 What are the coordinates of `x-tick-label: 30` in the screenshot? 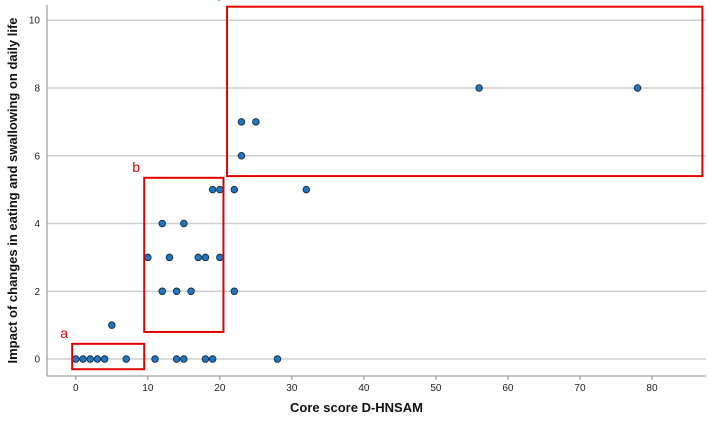 It's located at (292, 388).